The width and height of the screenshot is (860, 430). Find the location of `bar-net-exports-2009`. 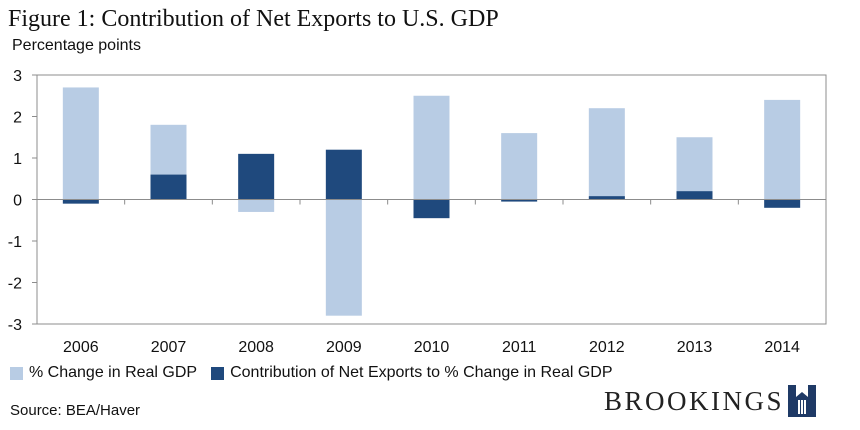

bar-net-exports-2009 is located at coordinates (343, 174).